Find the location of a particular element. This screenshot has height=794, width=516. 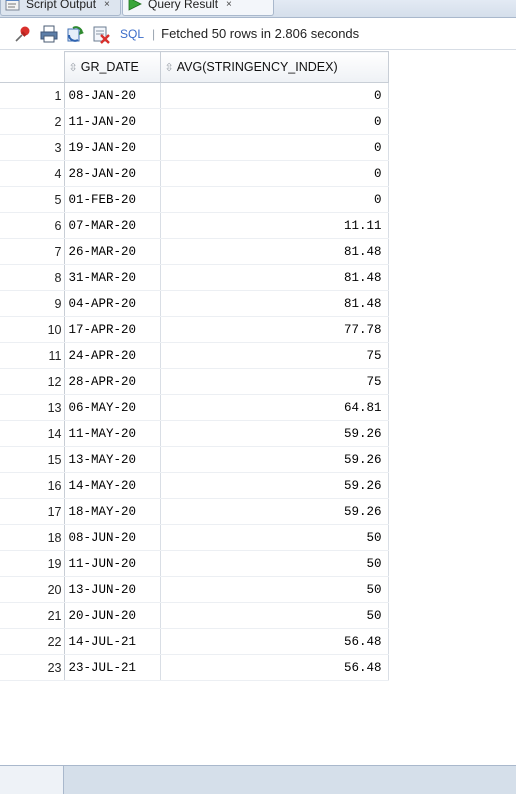

avg-stringency-cell: 77.78 is located at coordinates (274, 329).